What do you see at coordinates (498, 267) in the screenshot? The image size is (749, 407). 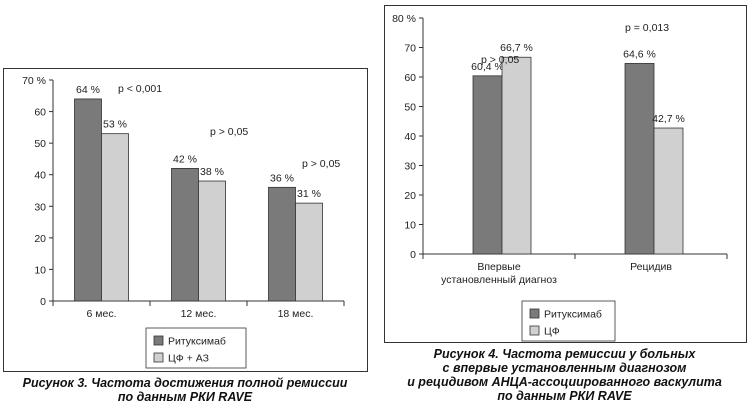 I see `x-tick-label: Впервые` at bounding box center [498, 267].